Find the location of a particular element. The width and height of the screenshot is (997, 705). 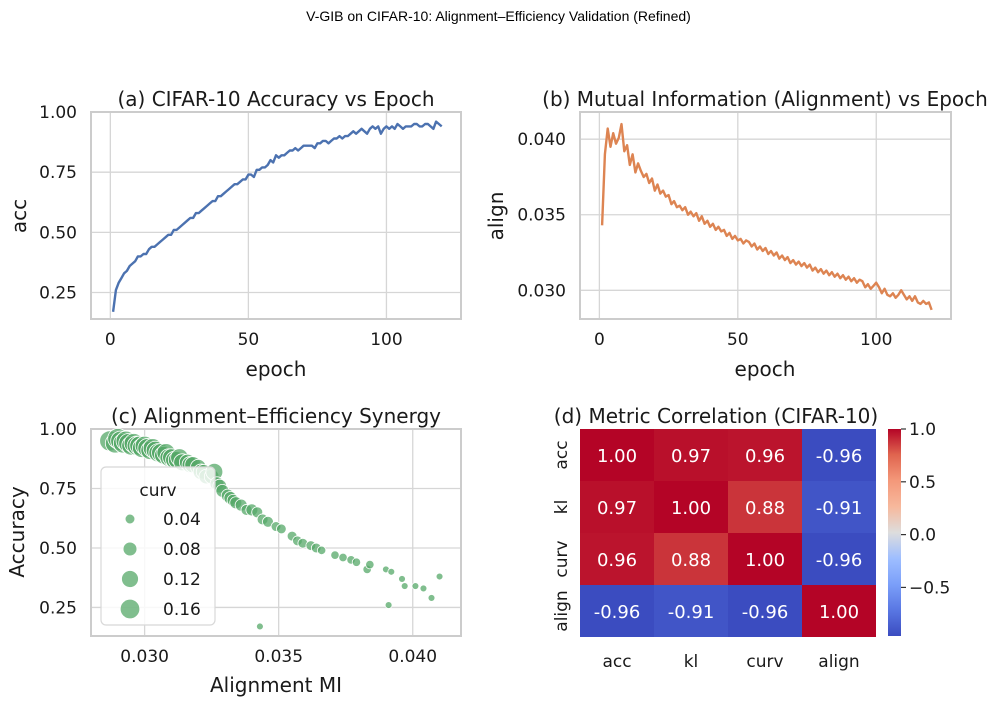

heatmap-cell-label: 0.96 is located at coordinates (765, 456).